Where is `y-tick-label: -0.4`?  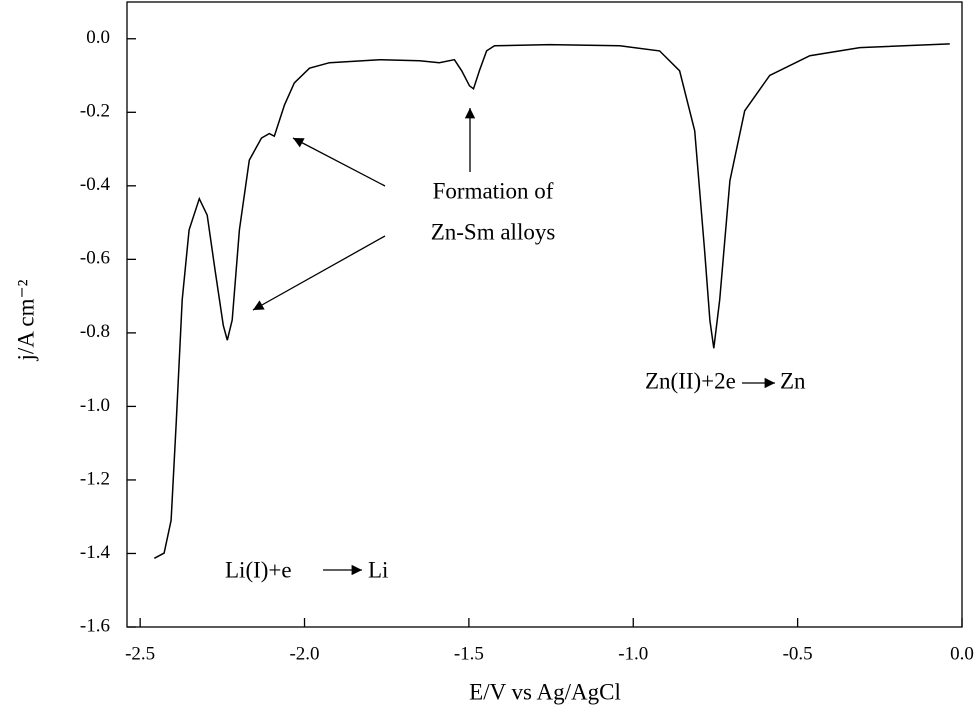
y-tick-label: -0.4 is located at coordinates (95, 184).